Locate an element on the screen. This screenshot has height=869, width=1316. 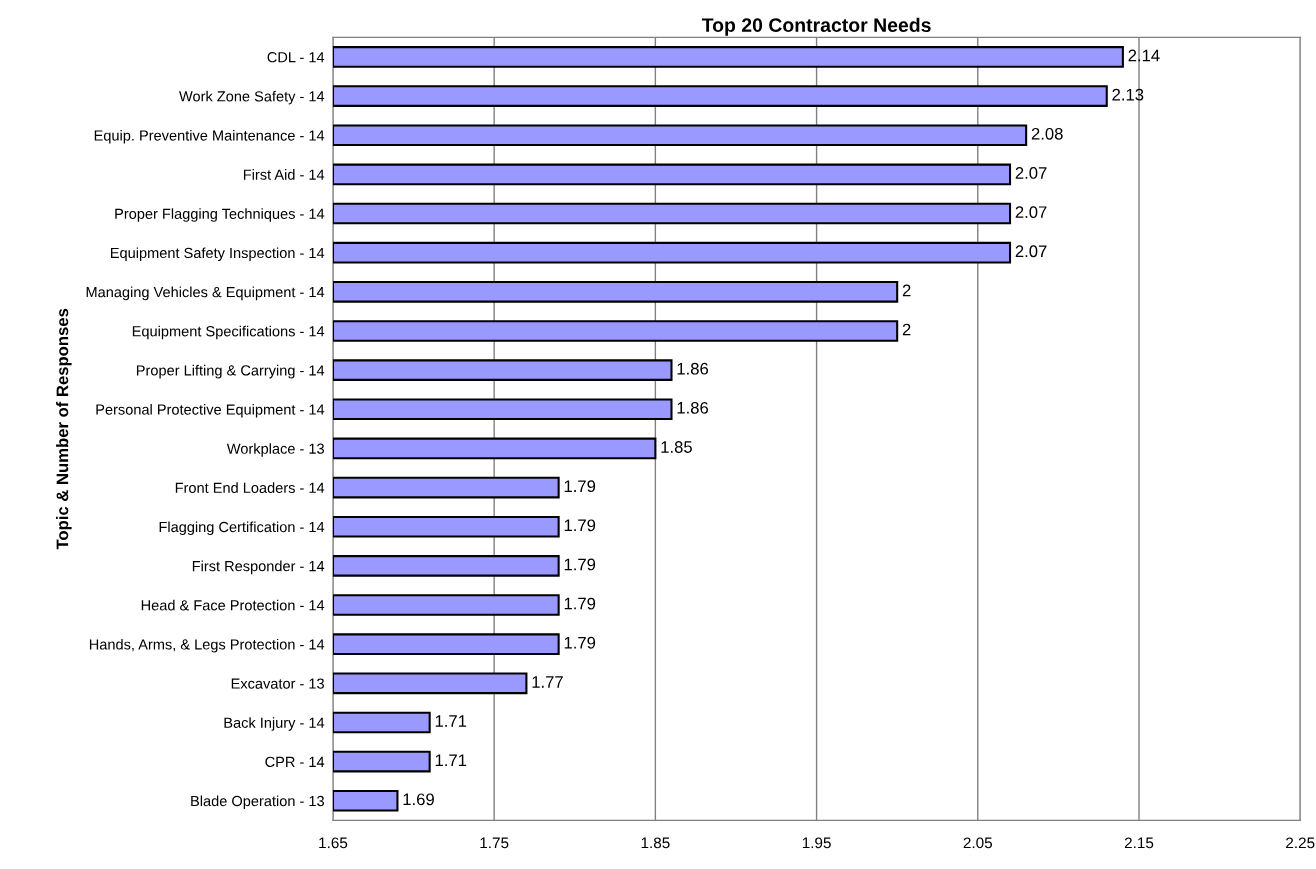
y-tick-label: Proper Flagging Techniques - 14 is located at coordinates (220, 215).